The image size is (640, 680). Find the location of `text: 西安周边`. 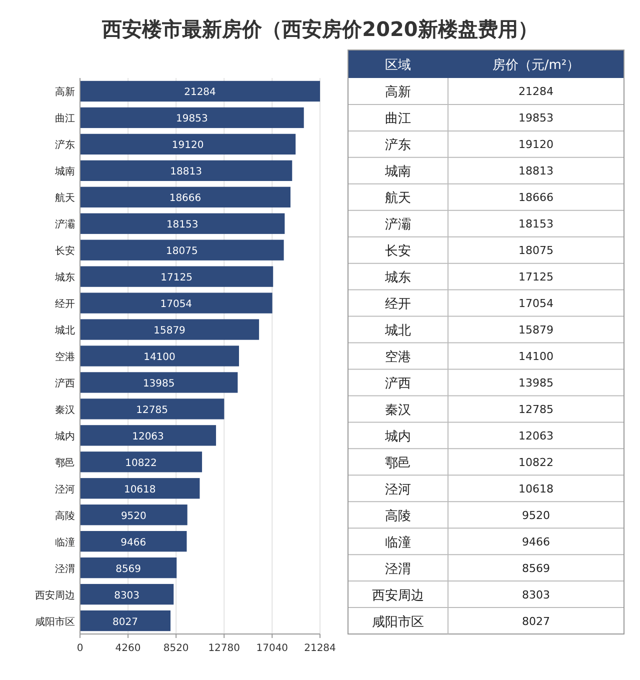

text: 西安周边 is located at coordinates (398, 595).